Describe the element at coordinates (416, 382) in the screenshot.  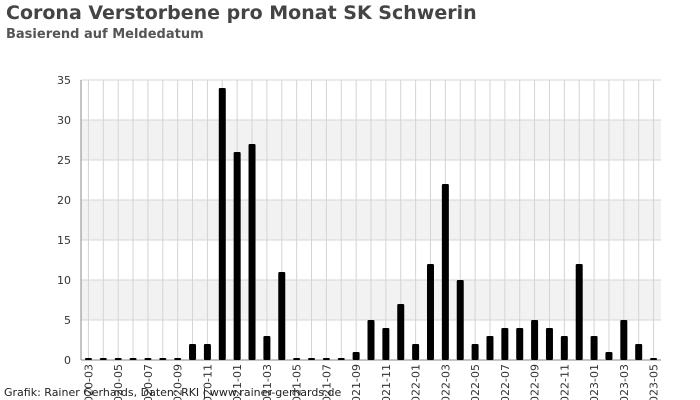
I see `x-tick-label: 2022-01` at that location.